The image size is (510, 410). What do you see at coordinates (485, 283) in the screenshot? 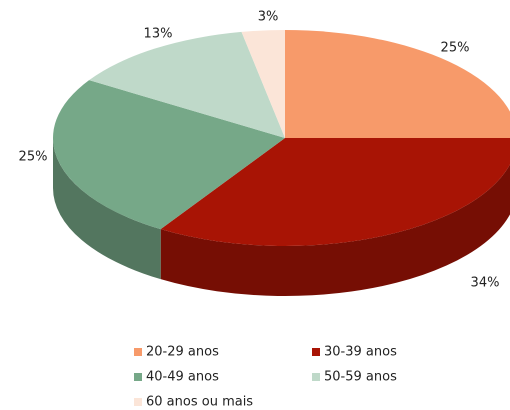
I see `data-label: 34%` at bounding box center [485, 283].